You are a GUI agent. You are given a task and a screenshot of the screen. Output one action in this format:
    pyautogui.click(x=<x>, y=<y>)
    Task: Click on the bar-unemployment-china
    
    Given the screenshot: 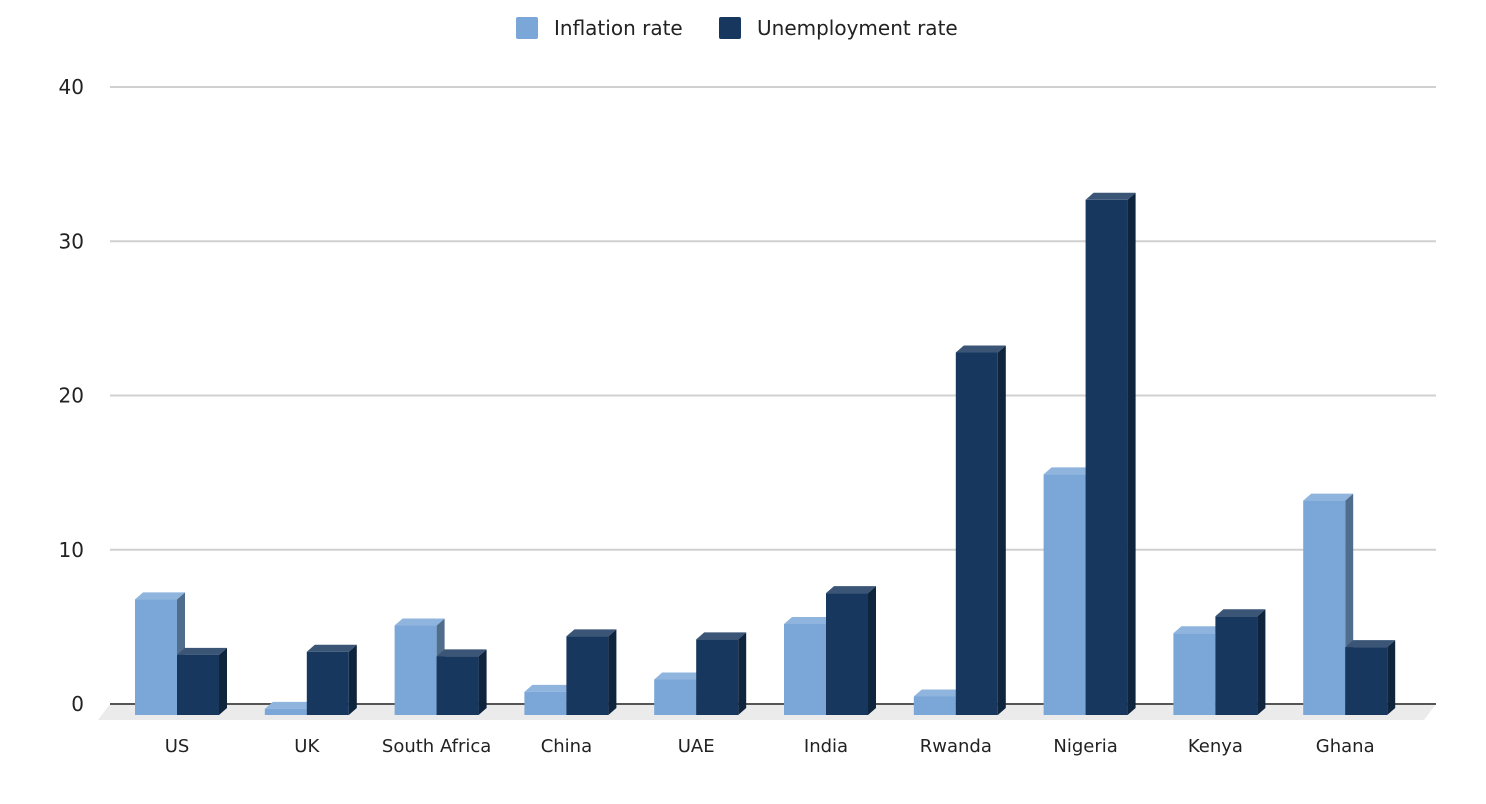 What is the action you would take?
    pyautogui.click(x=591, y=672)
    